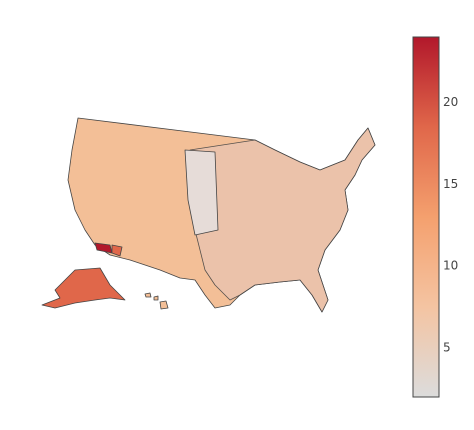 Image resolution: width=474 pixels, height=430 pixels. Describe the element at coordinates (450, 266) in the screenshot. I see `colorbar-tick-label: 10` at that location.